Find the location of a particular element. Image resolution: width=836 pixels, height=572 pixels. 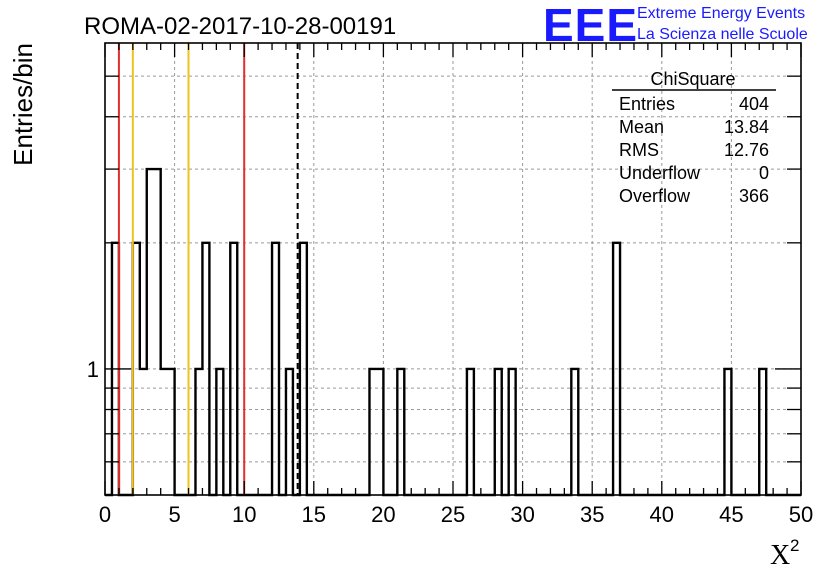

y-axis-label: Entries/bin is located at coordinates (23, 104).